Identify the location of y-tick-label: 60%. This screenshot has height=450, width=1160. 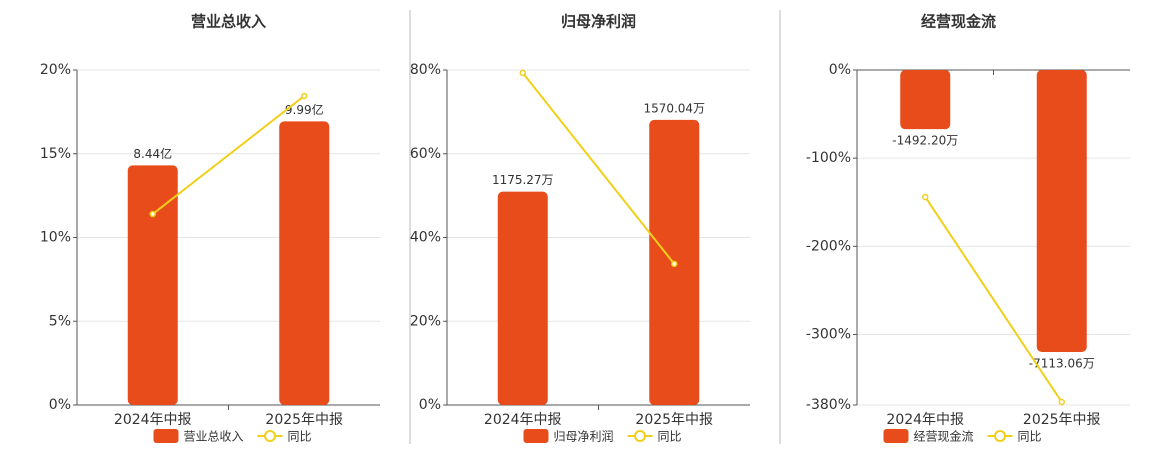
(425, 154).